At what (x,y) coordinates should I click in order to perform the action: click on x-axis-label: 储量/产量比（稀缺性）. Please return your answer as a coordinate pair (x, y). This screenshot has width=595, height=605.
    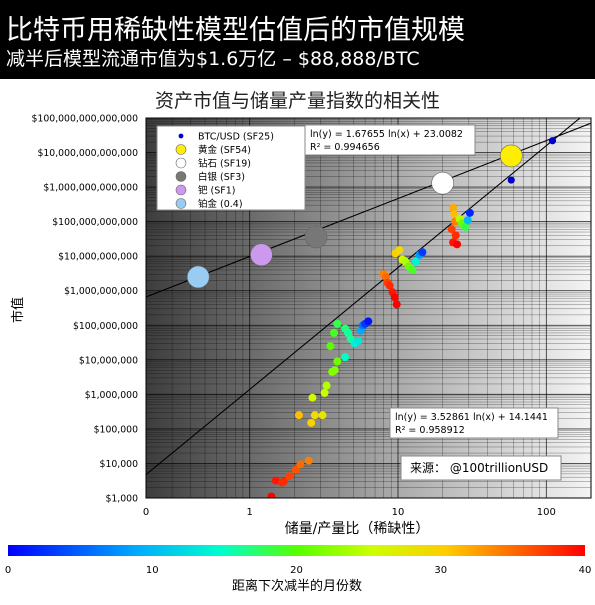
    Looking at the image, I should click on (357, 529).